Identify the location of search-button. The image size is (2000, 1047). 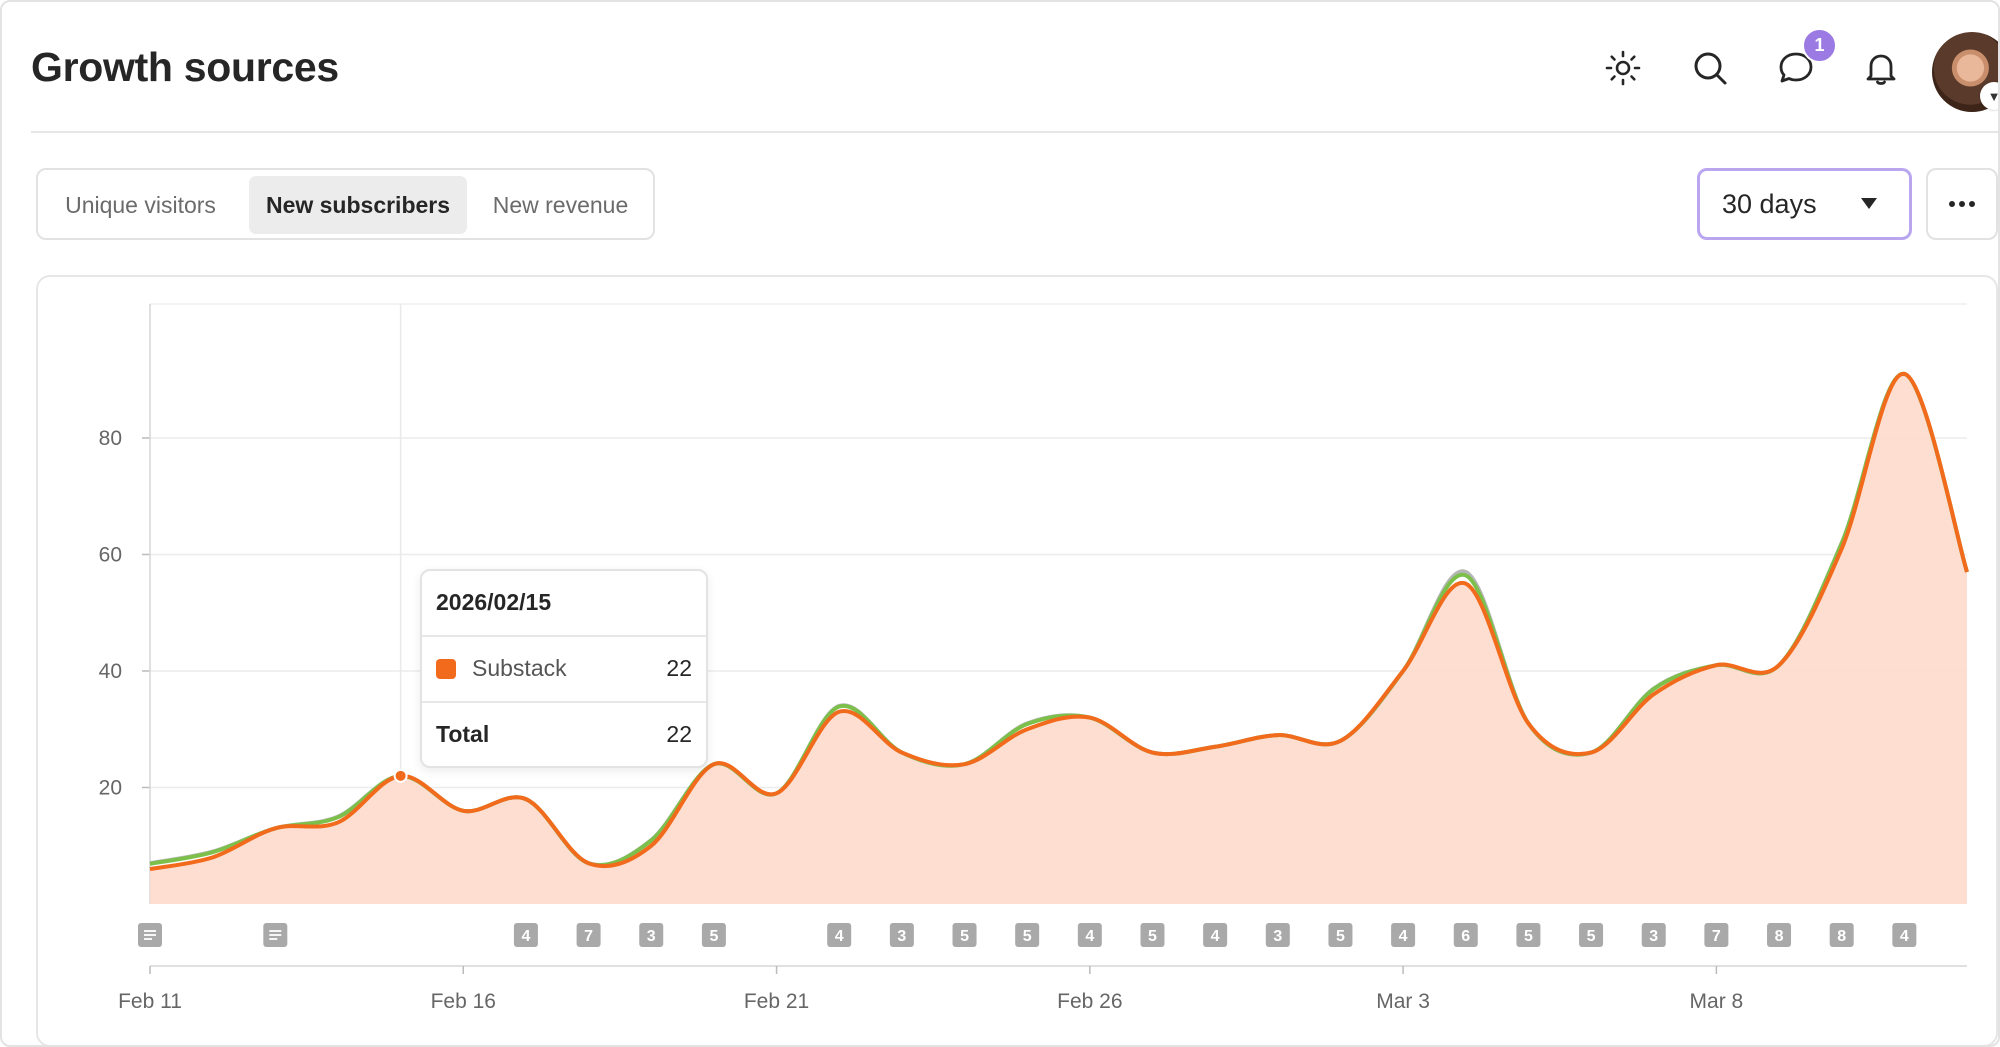
(1710, 68).